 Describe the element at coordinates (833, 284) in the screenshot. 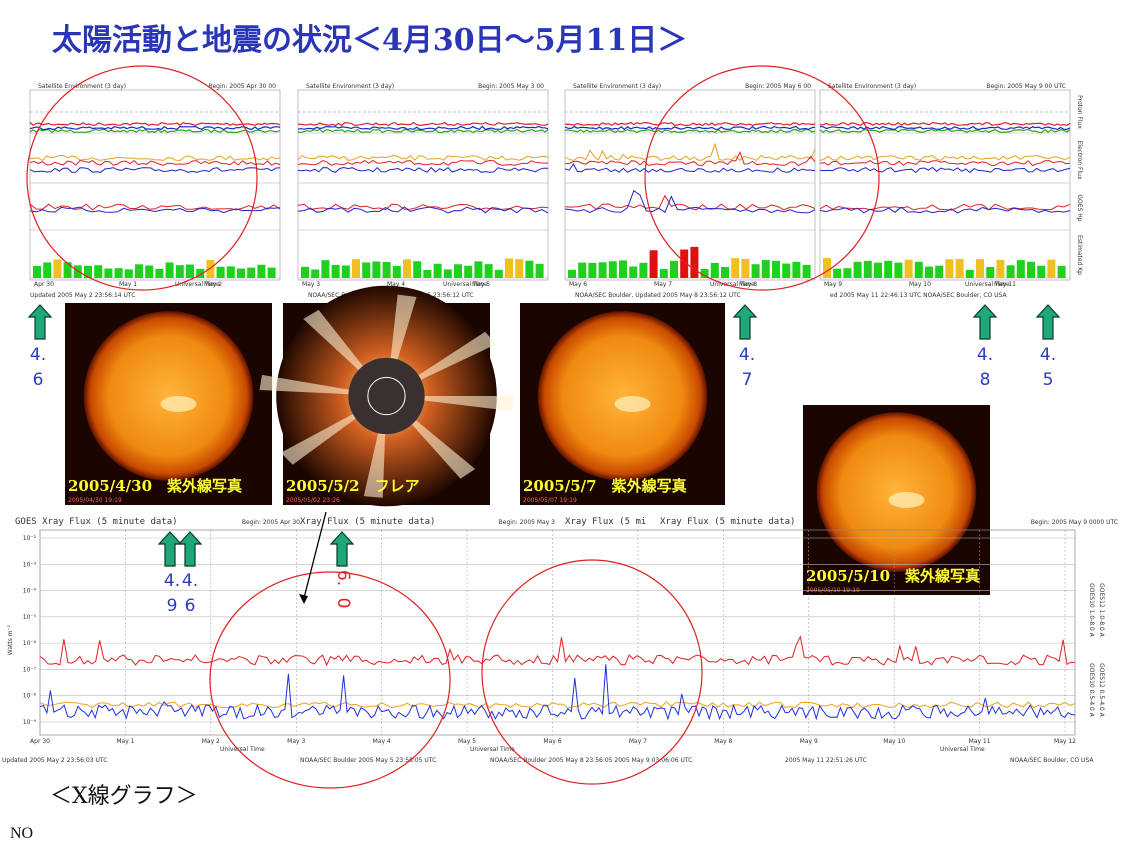

I see `panel-date: May 9` at that location.